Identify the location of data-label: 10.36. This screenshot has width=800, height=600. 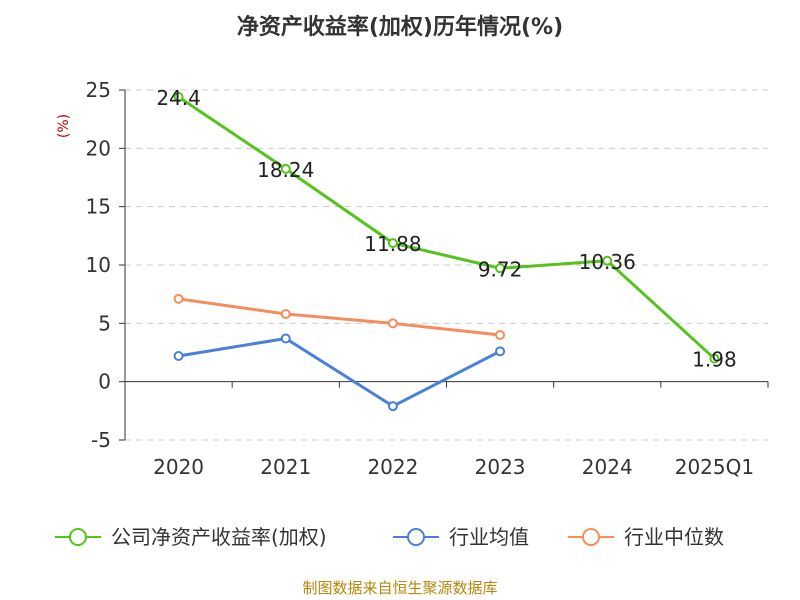
(607, 262).